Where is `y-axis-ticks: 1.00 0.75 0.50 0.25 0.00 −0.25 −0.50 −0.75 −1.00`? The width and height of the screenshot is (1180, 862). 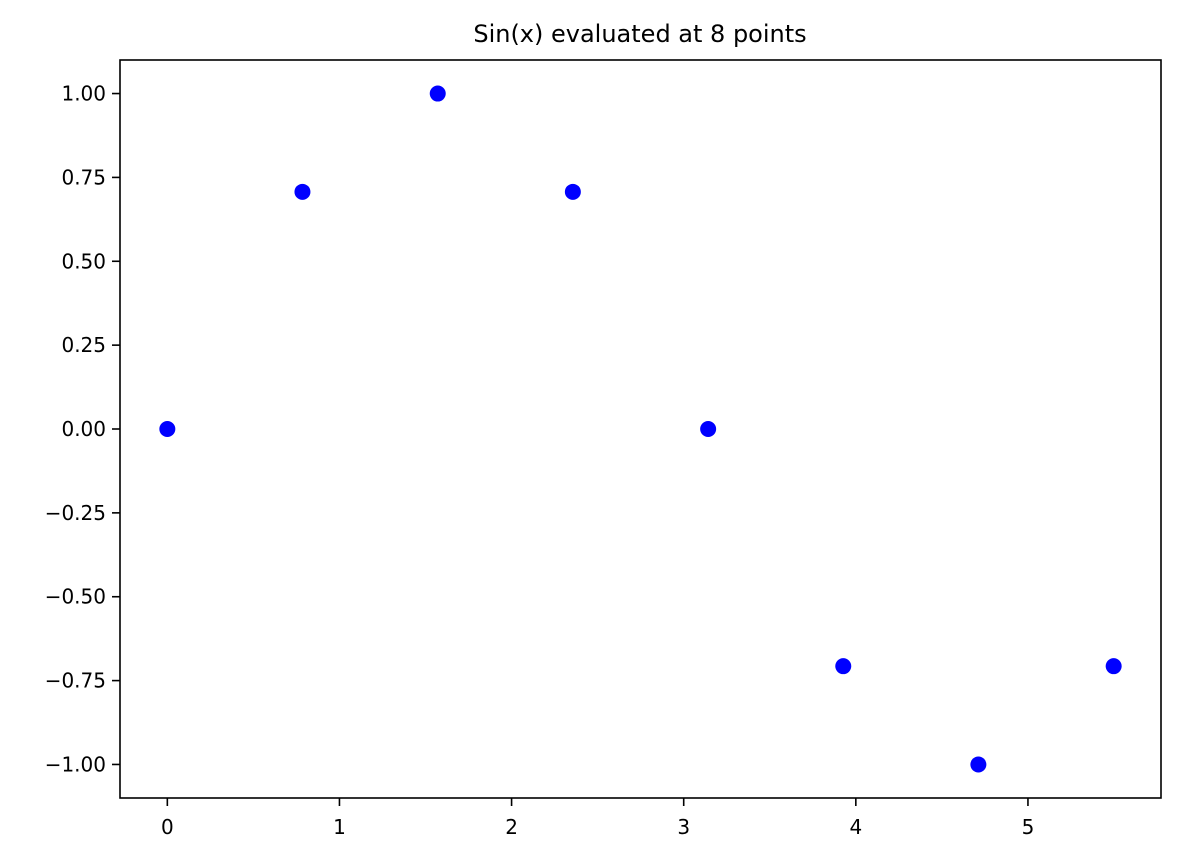 y-axis-ticks: 1.00 0.75 0.50 0.25 0.00 −0.25 −0.50 −0.75 −1.00 is located at coordinates (82, 429).